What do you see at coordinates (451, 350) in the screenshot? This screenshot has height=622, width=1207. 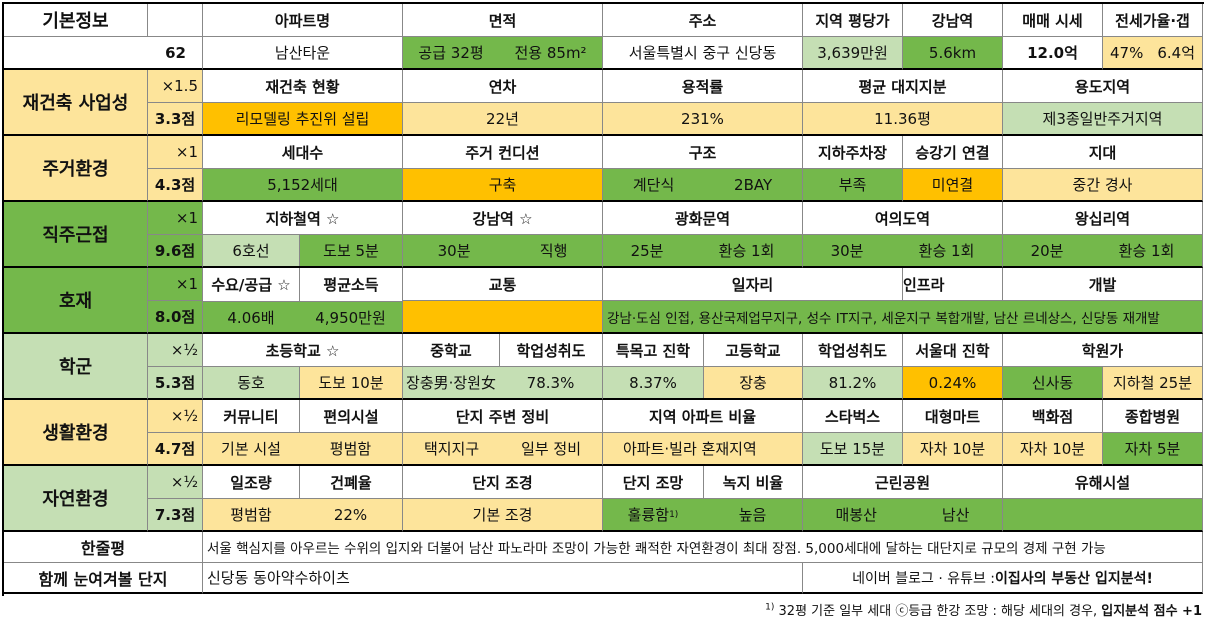 I see `h-middle: 중학교` at bounding box center [451, 350].